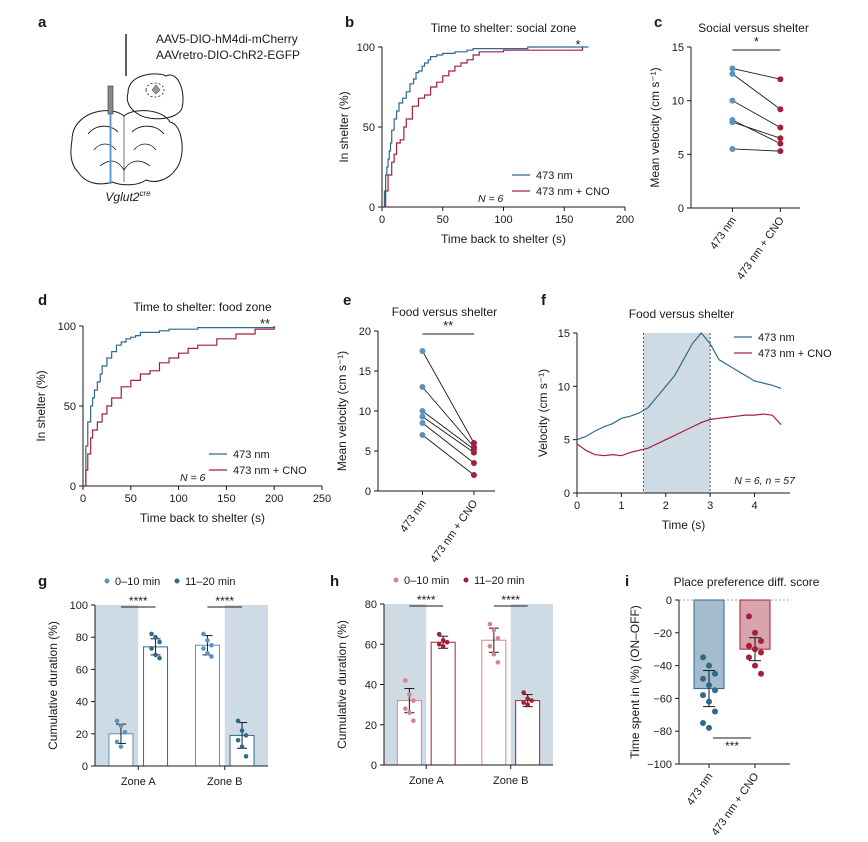 Image resolution: width=868 pixels, height=842 pixels. What do you see at coordinates (349, 22) in the screenshot?
I see `panel-letter-b: b` at bounding box center [349, 22].